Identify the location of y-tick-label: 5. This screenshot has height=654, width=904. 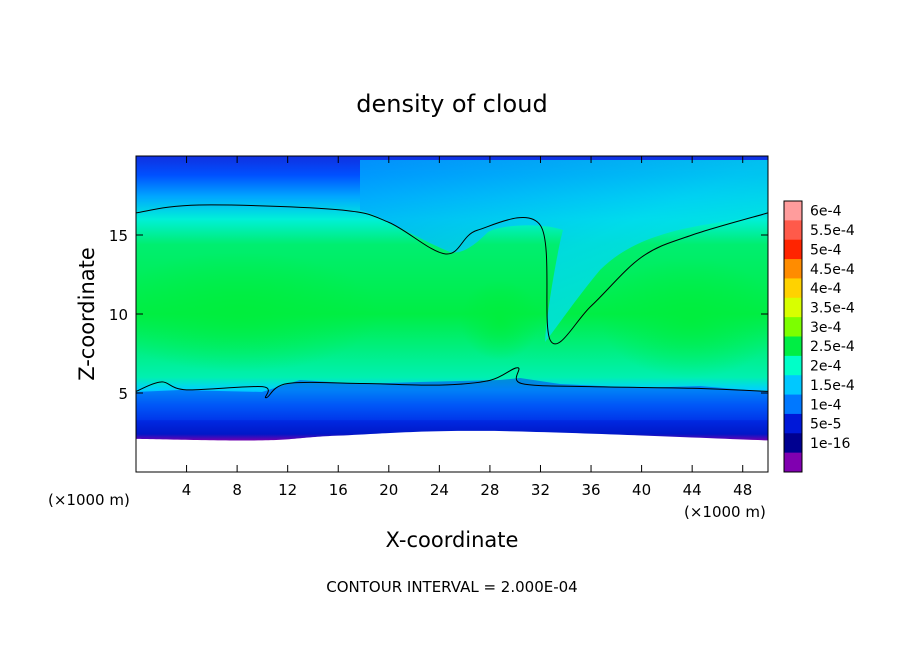
(123, 394).